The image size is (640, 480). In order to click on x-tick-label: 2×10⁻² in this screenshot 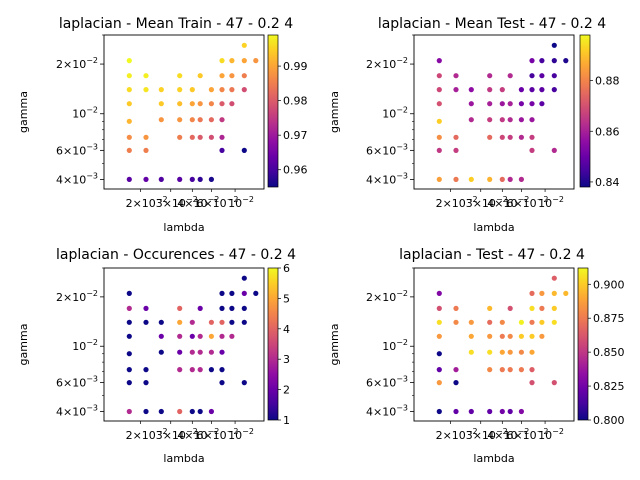, I will do `click(457, 434)`.